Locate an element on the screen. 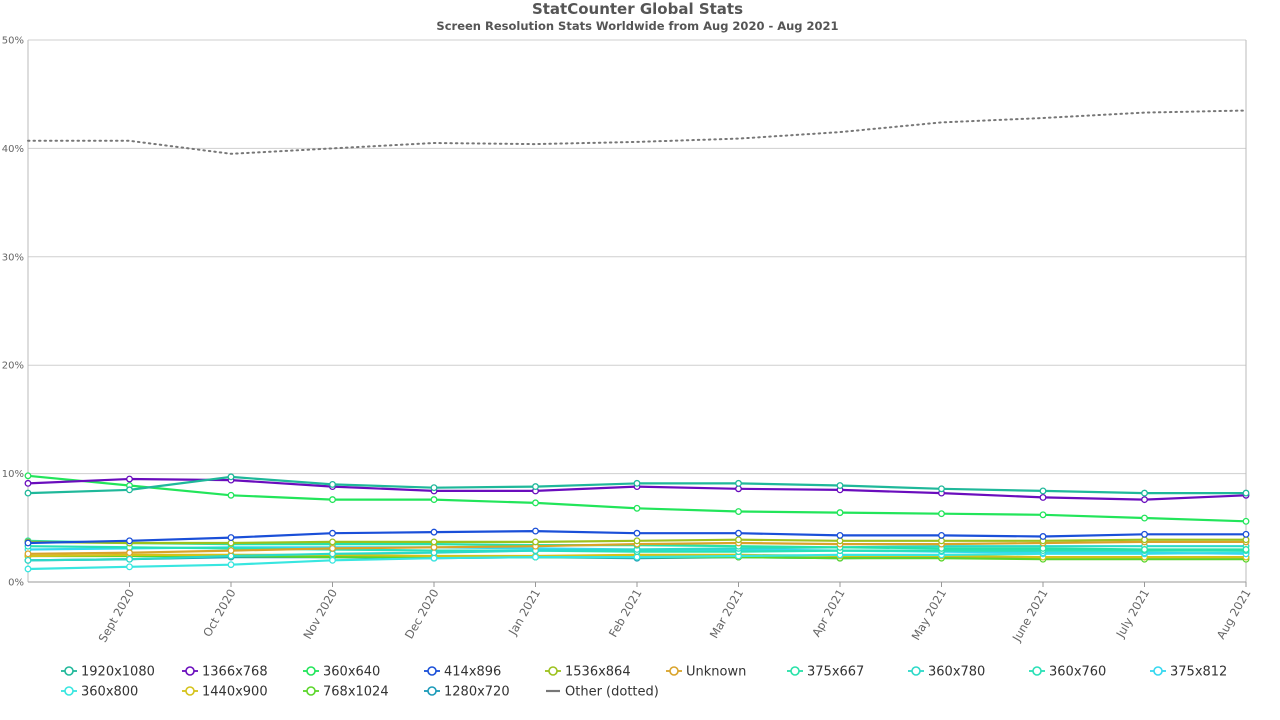 The image size is (1280, 720). y-tick-label: 50% is located at coordinates (13, 41).